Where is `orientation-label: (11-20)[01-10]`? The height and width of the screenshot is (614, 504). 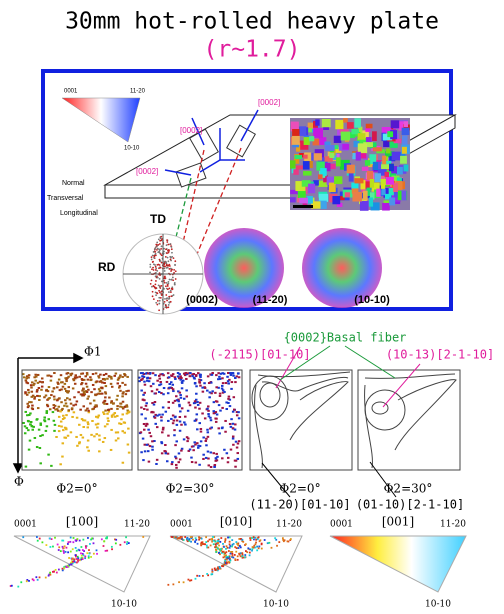 orientation-label: (11-20)[01-10] is located at coordinates (299, 505).